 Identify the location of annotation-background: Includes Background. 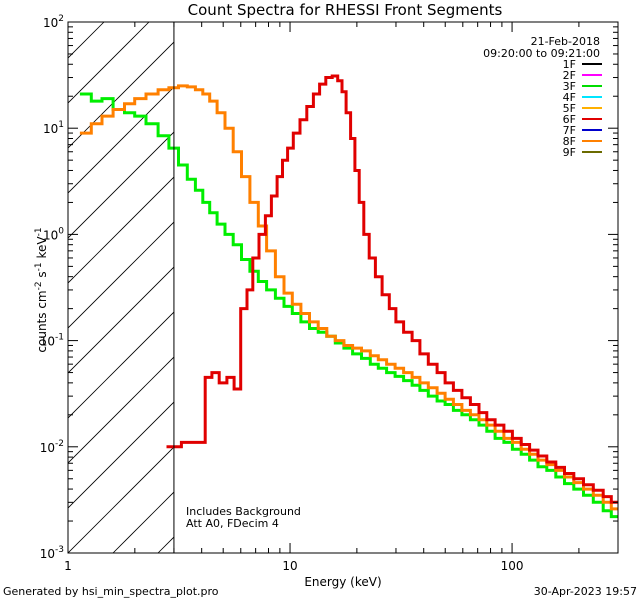
(243, 511).